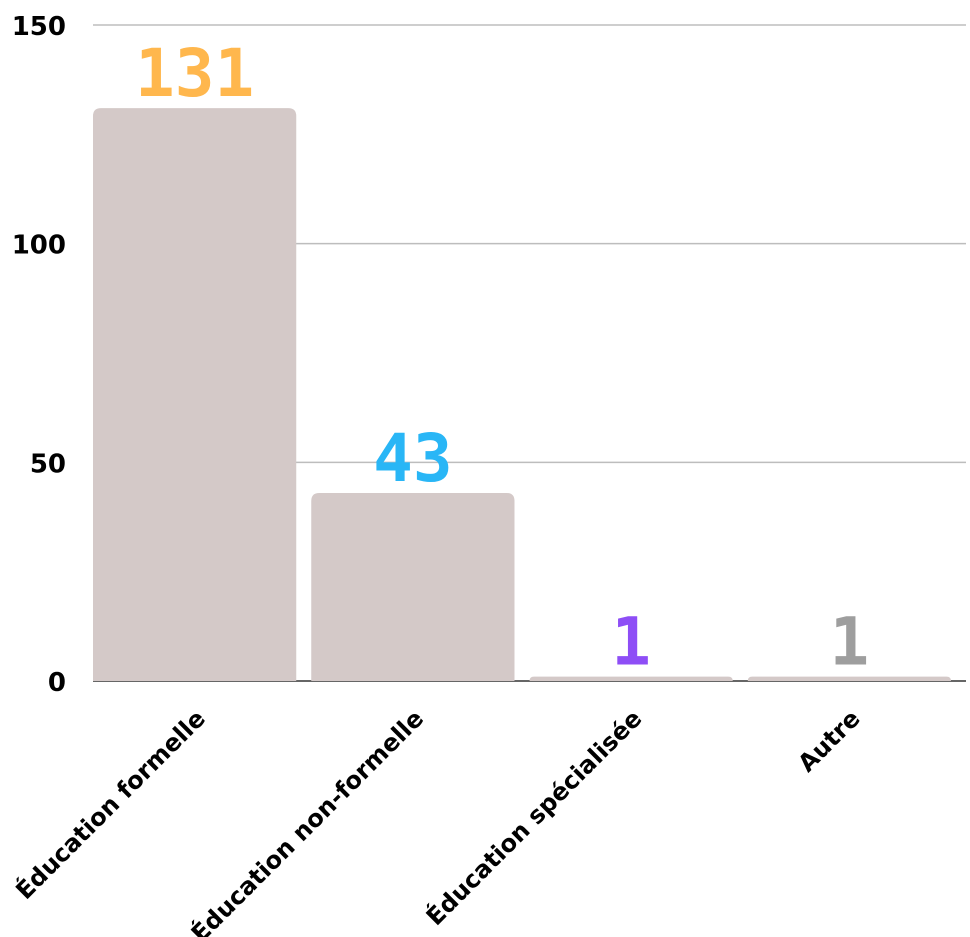 Image resolution: width=970 pixels, height=937 pixels. I want to click on x-tick-label-2: Éducation non-formelle, so click(307, 820).